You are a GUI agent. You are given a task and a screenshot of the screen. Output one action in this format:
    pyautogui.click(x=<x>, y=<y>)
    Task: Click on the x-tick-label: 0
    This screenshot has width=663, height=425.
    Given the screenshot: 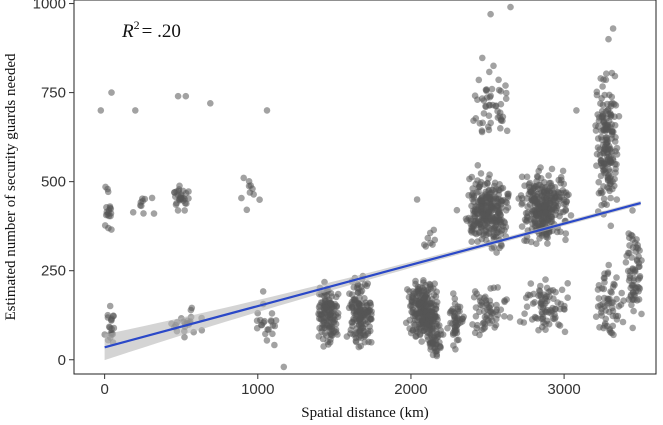 What is the action you would take?
    pyautogui.click(x=104, y=389)
    